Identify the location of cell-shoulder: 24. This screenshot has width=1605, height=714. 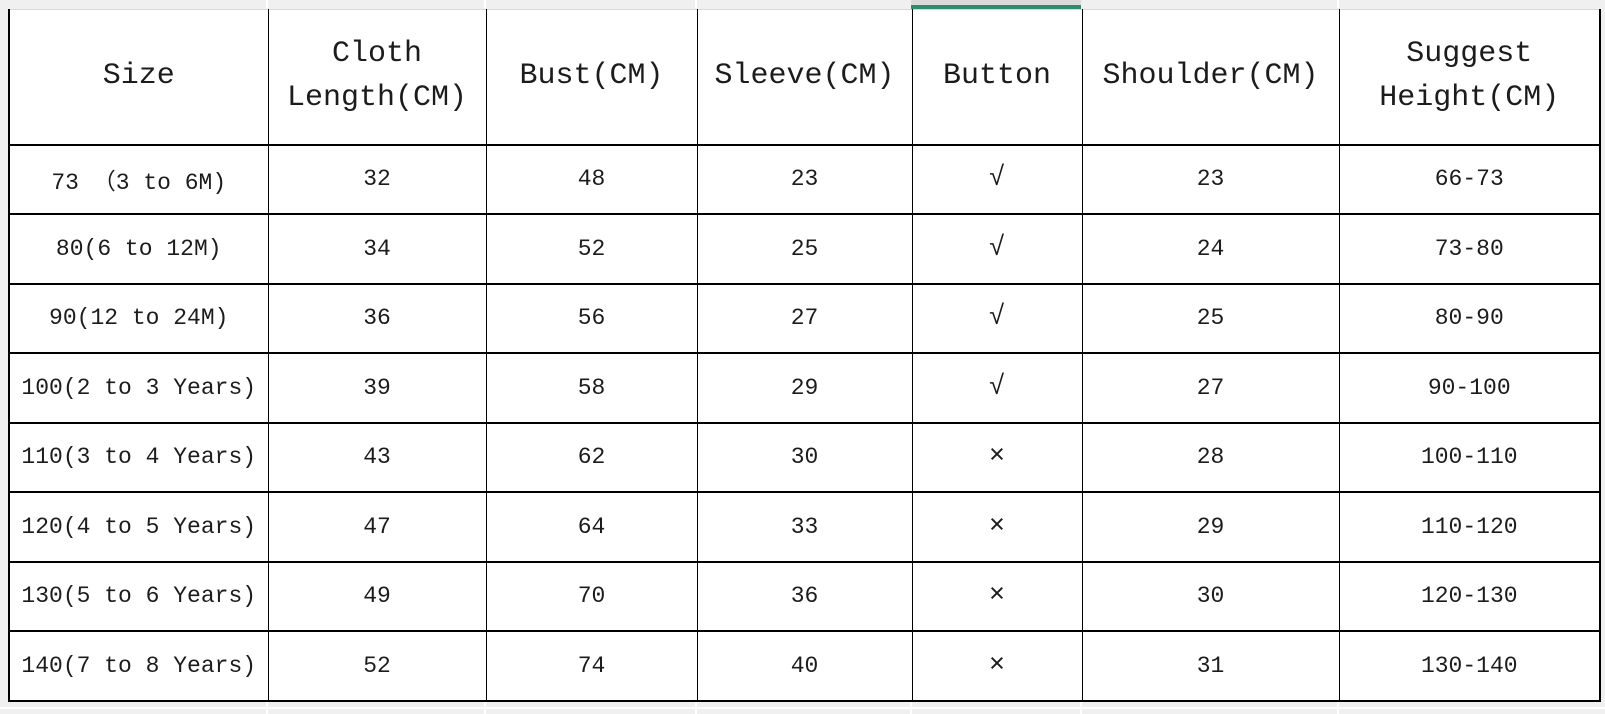
(1210, 249).